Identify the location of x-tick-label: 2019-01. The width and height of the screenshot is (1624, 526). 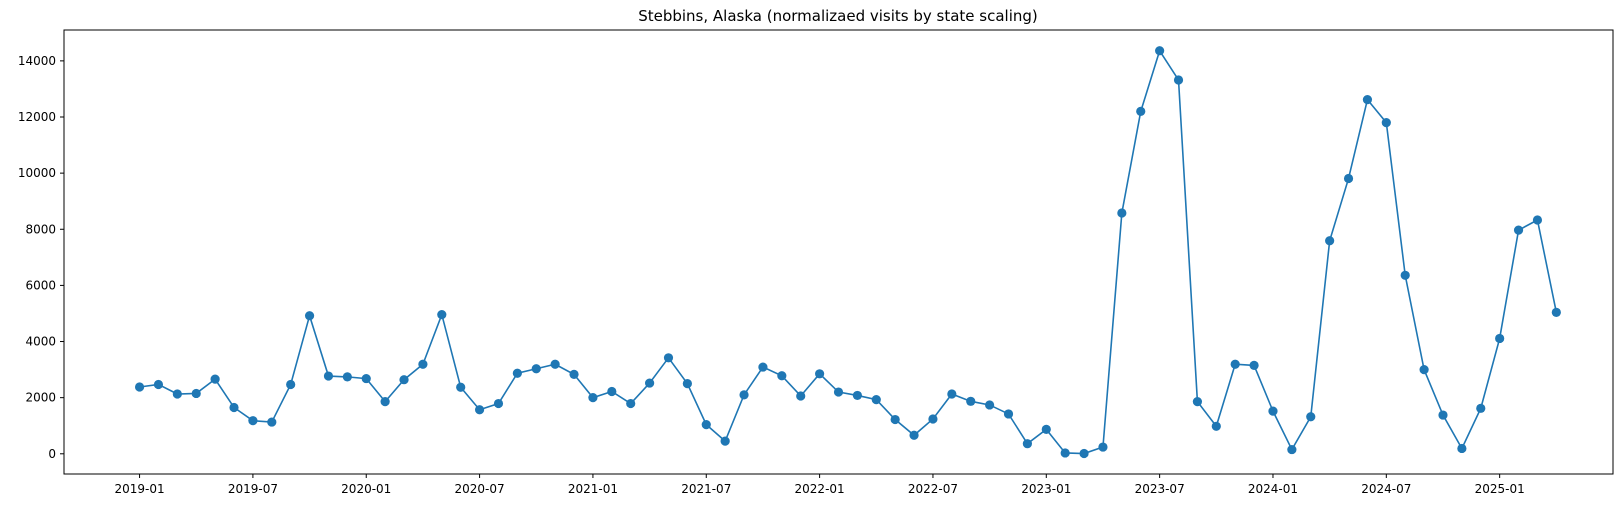
(139, 489).